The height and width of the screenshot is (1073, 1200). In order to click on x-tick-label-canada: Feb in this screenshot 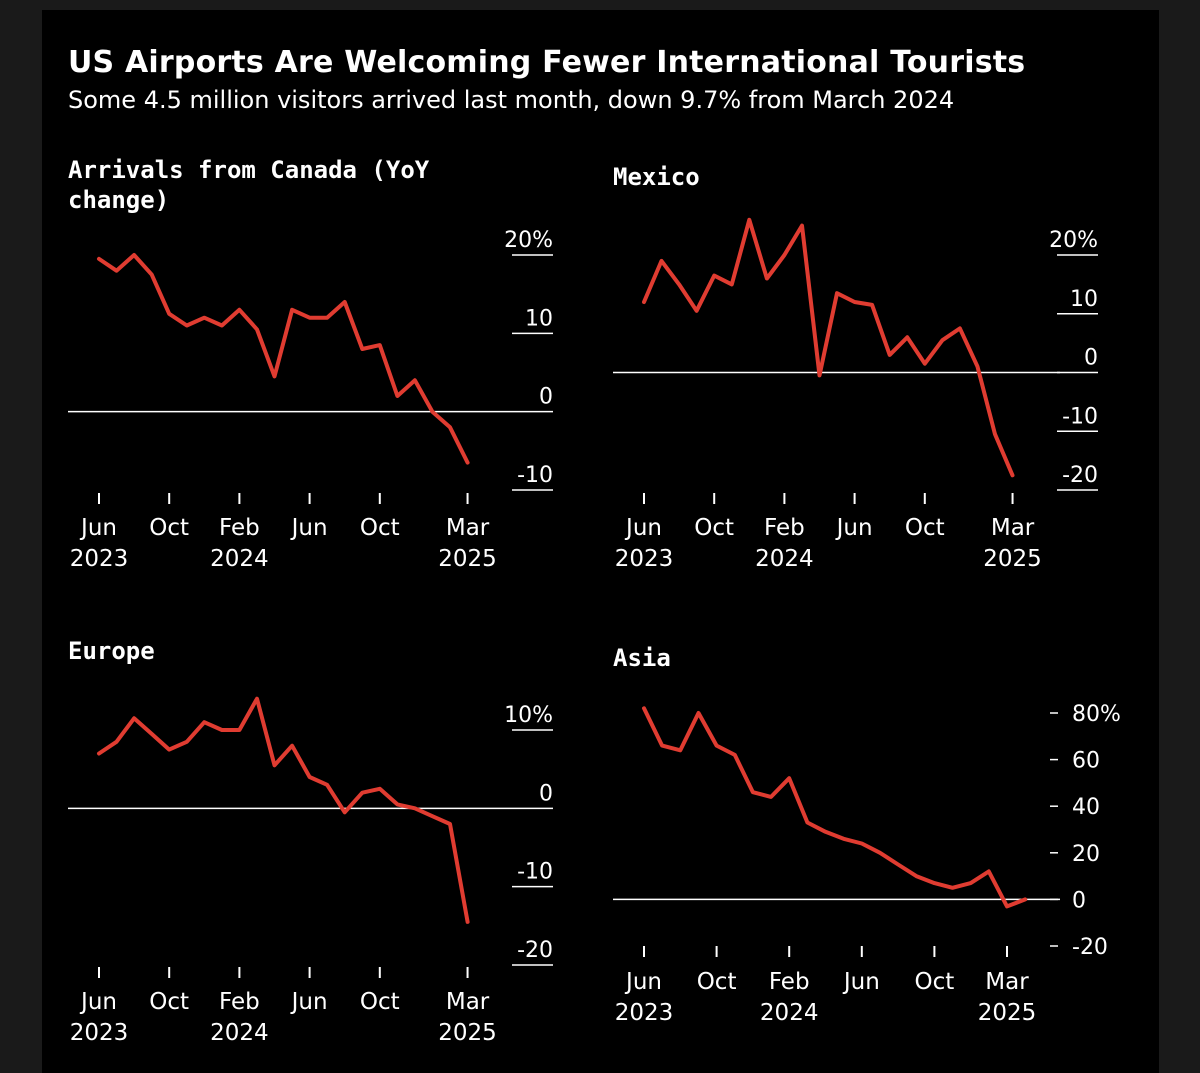, I will do `click(239, 528)`.